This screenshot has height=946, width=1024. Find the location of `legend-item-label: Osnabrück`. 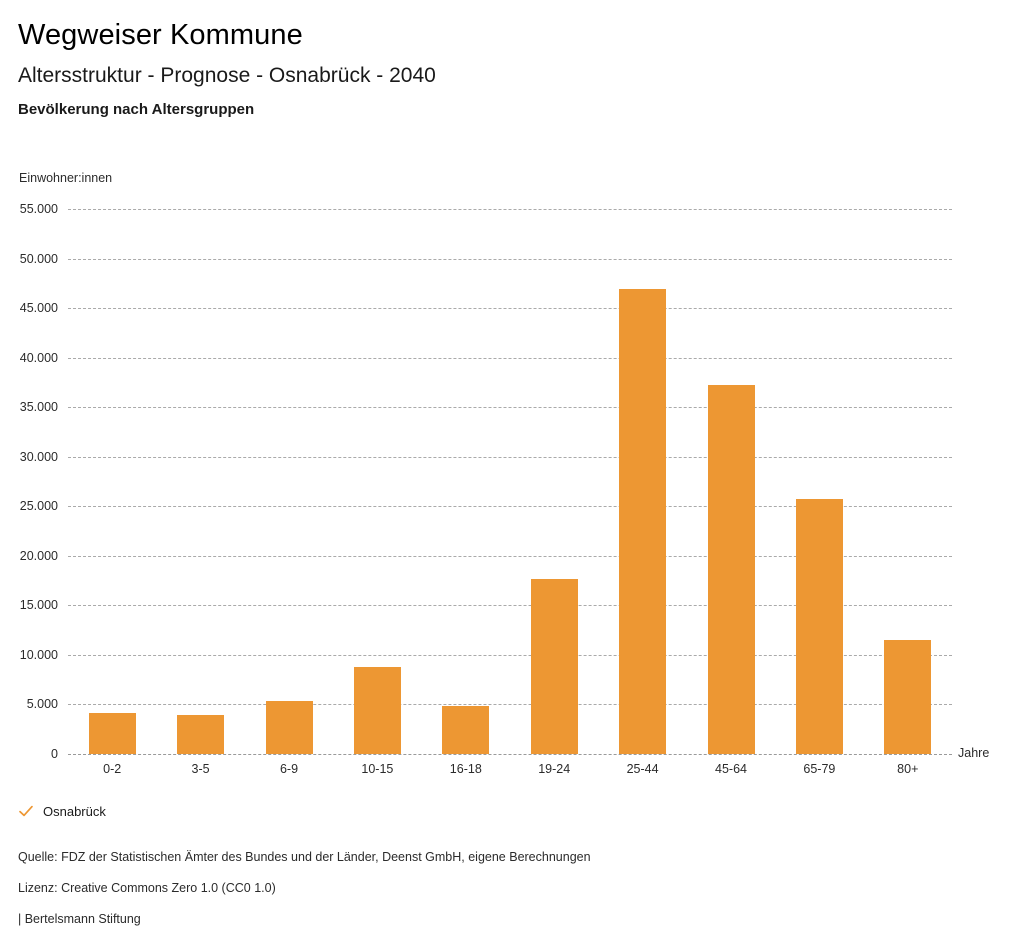

legend-item-label: Osnabrück is located at coordinates (74, 811).